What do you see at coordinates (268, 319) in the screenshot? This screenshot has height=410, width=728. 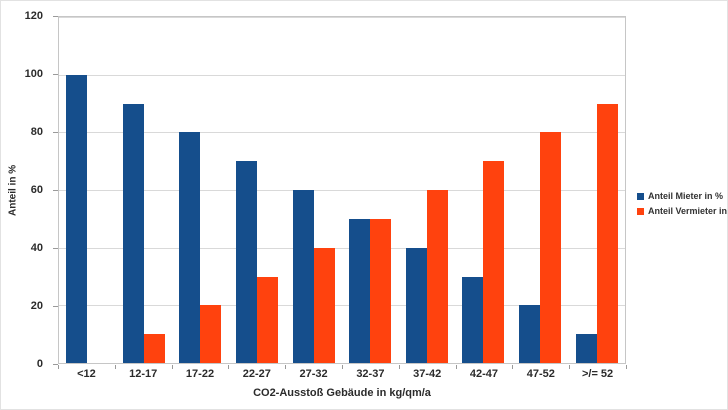 I see `bar-anteil-vermieter-in-%-22-27` at bounding box center [268, 319].